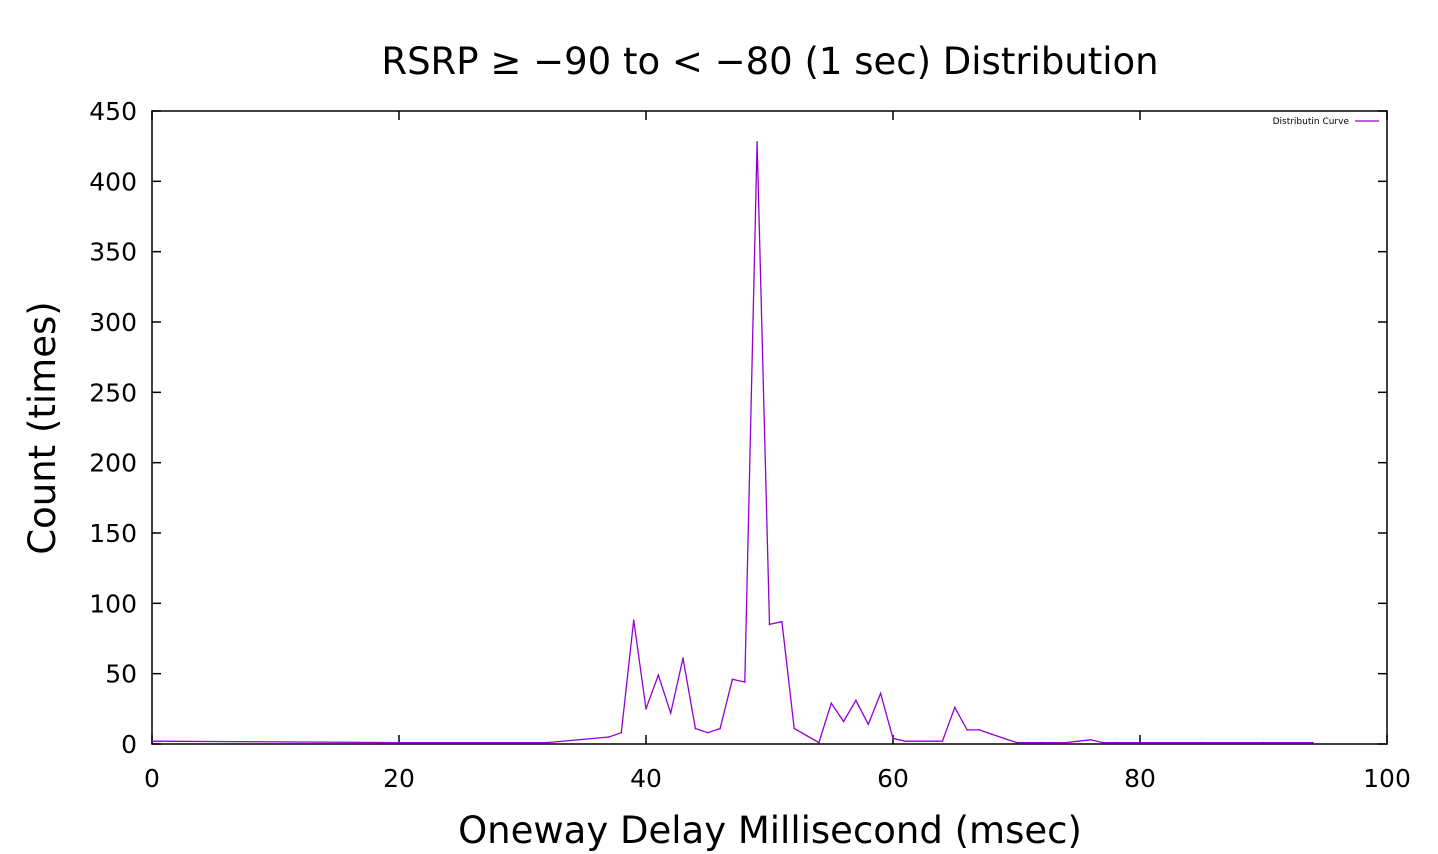 The image size is (1438, 854). I want to click on x-tick-label: 20, so click(399, 778).